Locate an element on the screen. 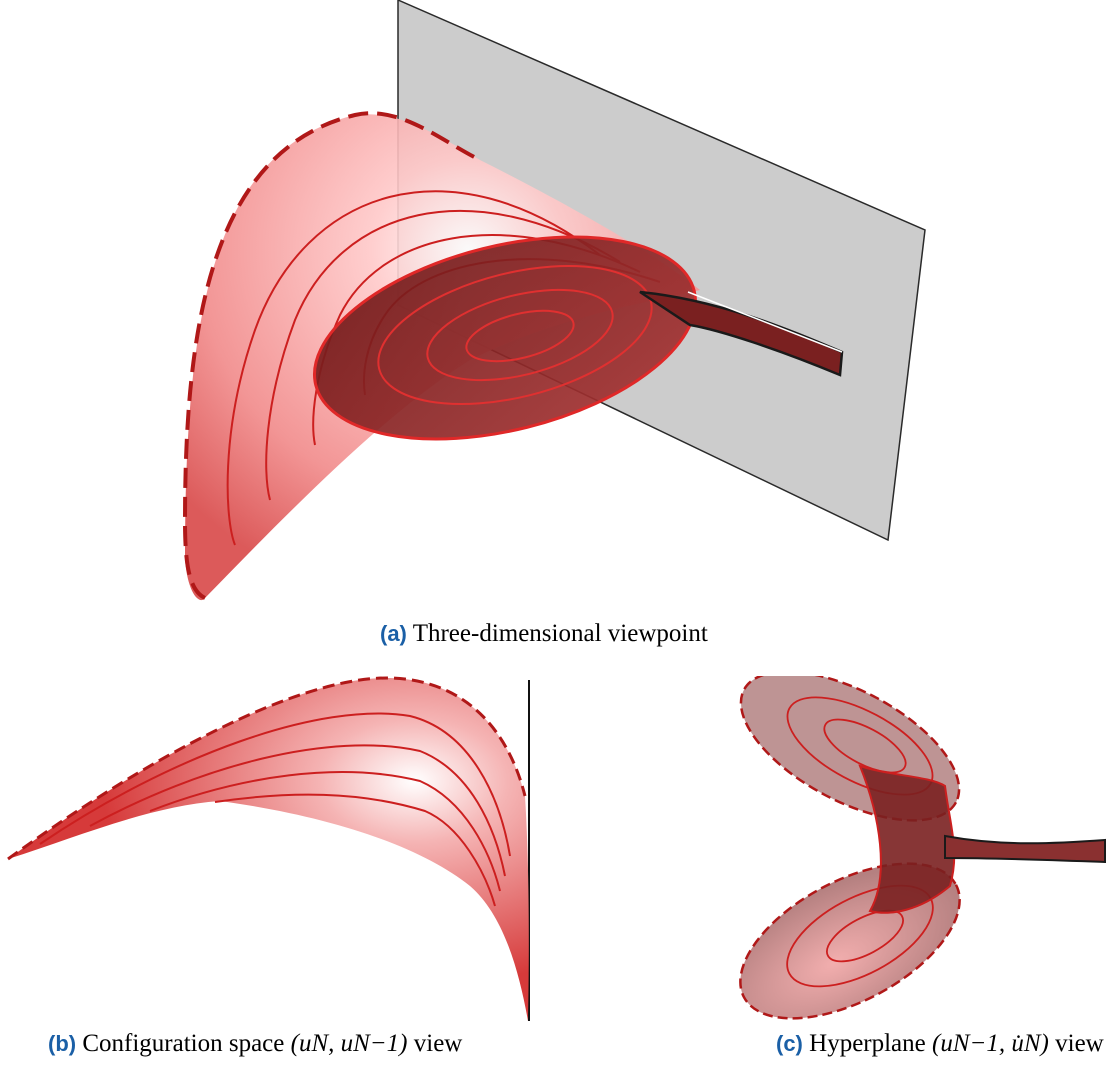  central-surface is located at coordinates (907, 839).